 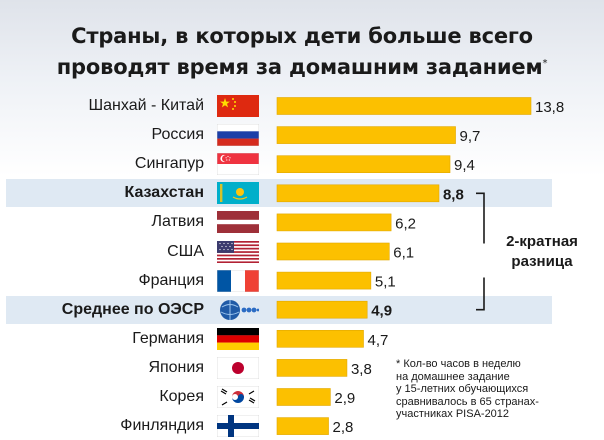 I want to click on category-label: Среднее по ОЭСР, so click(x=132, y=309).